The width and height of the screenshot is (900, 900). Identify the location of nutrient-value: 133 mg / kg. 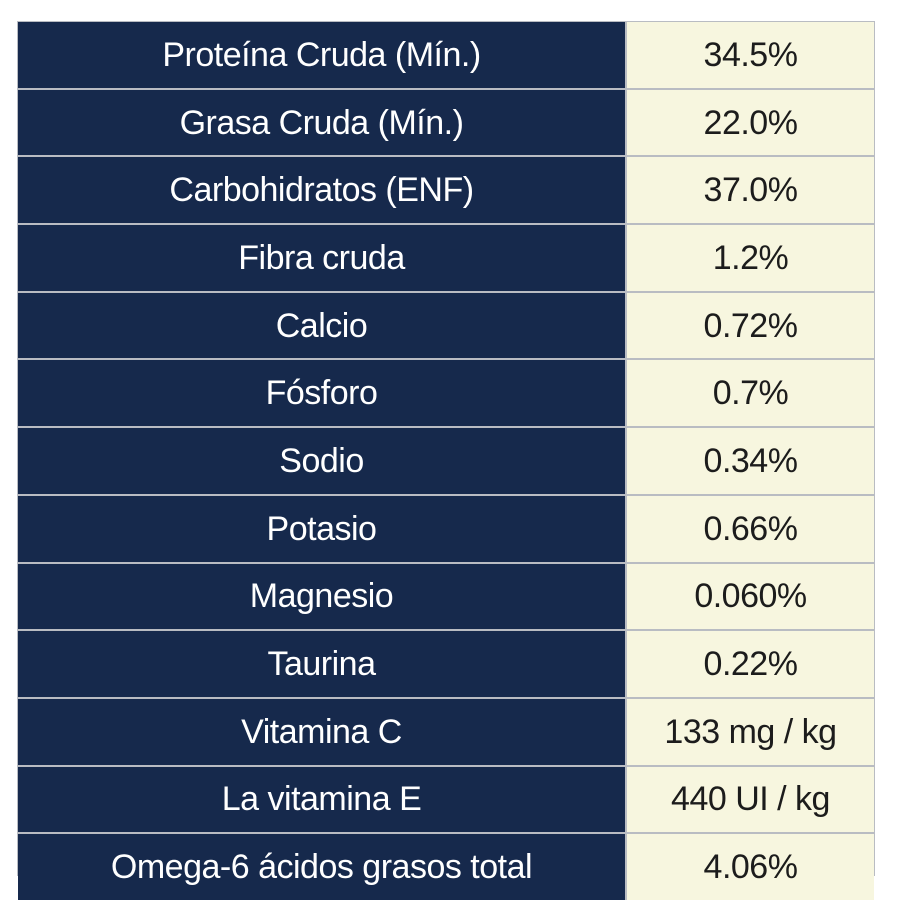
(749, 731).